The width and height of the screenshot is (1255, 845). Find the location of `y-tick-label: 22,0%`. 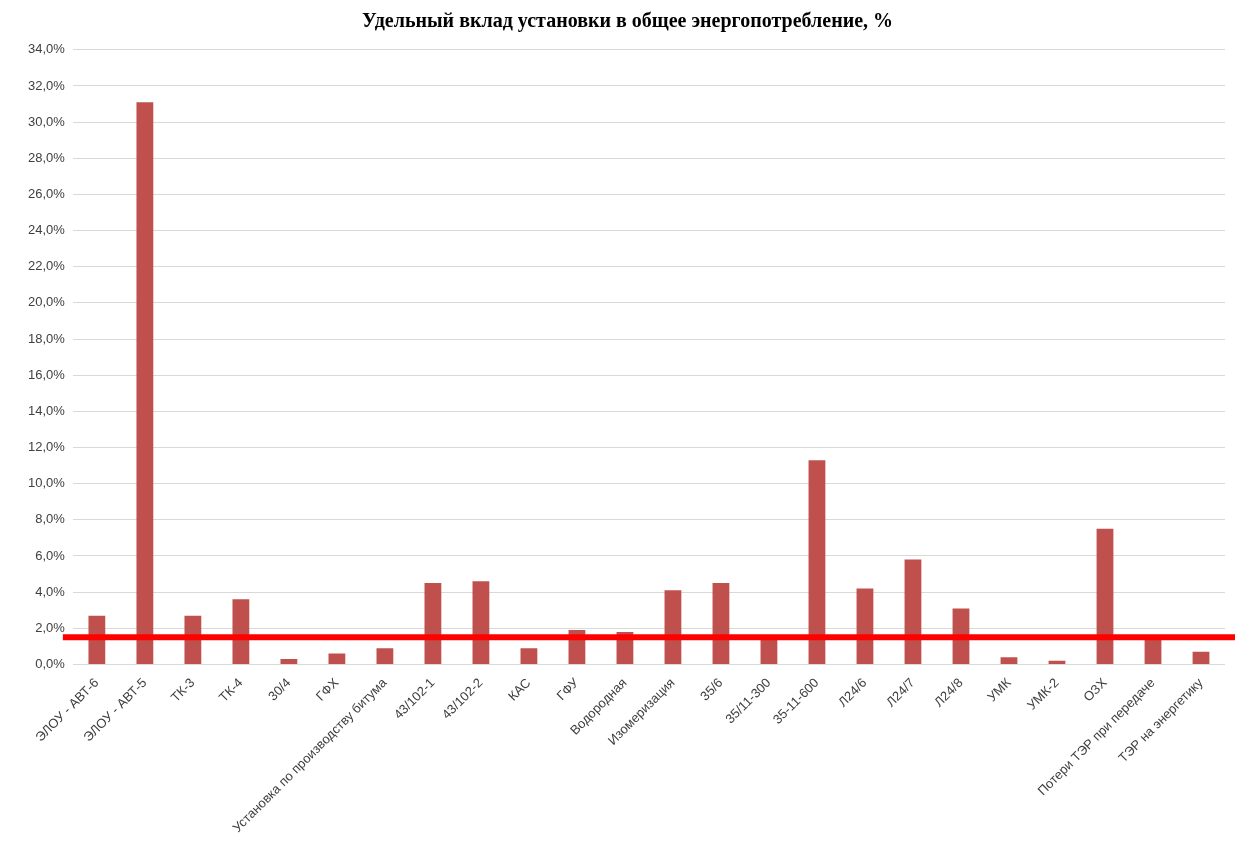

y-tick-label: 22,0% is located at coordinates (46, 266).